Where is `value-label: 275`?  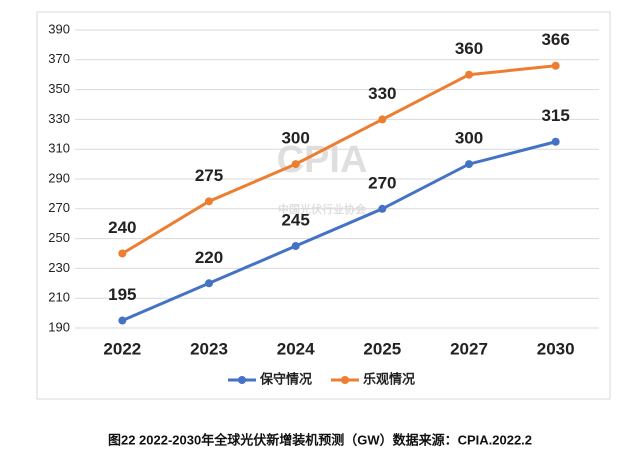
value-label: 275 is located at coordinates (209, 175).